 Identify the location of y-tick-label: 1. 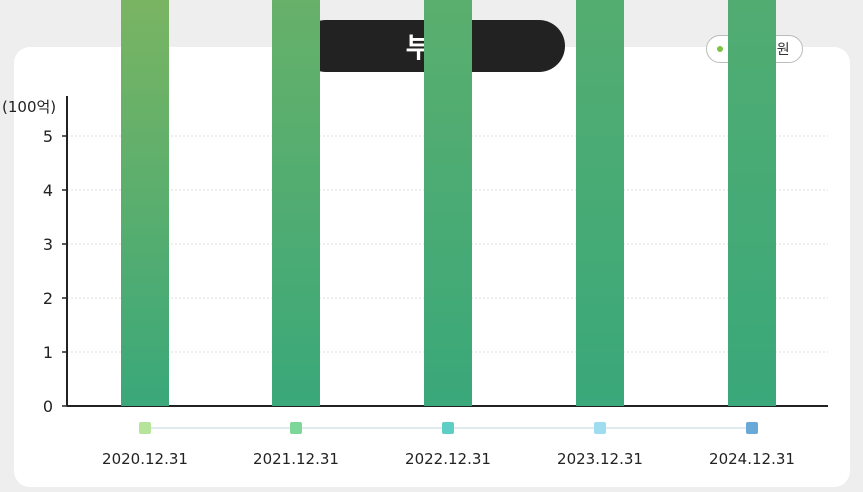
(48, 352).